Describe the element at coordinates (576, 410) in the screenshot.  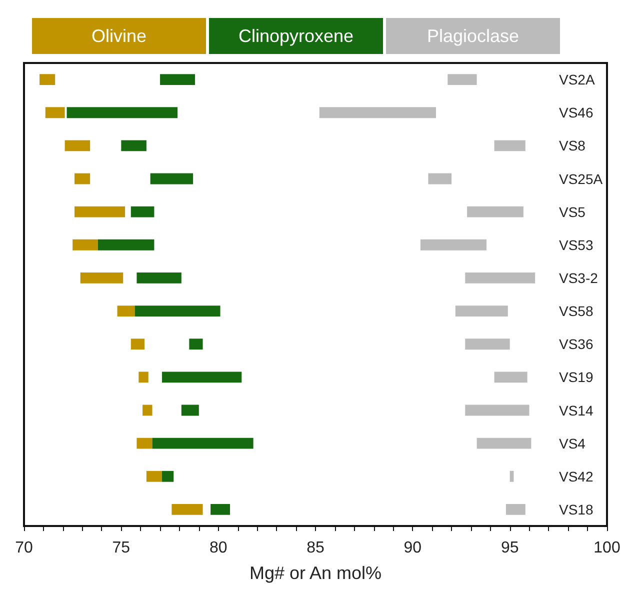
I see `y-tick-label: VS14` at that location.